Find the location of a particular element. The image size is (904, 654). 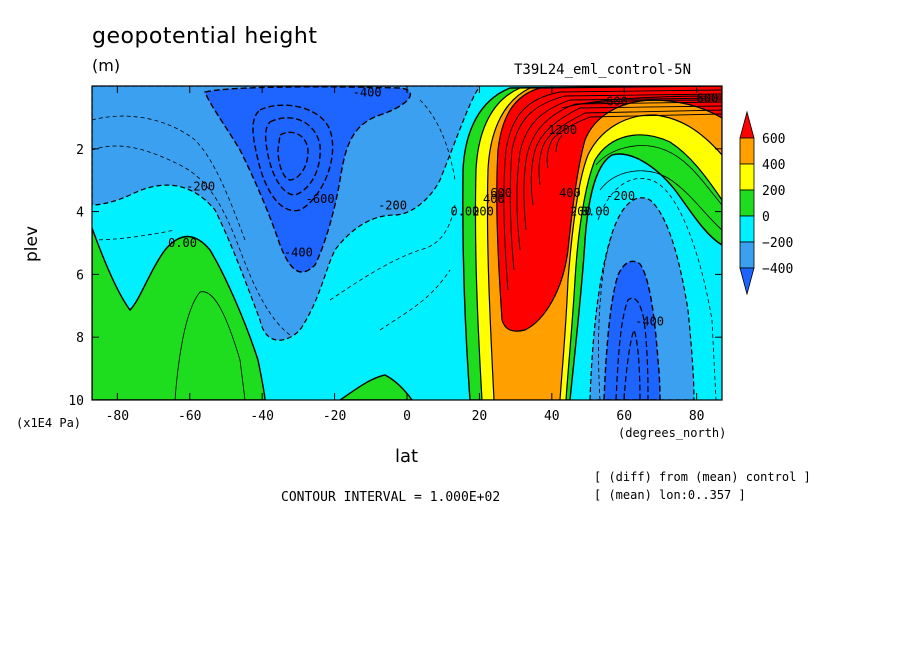

x-axis-label: lat is located at coordinates (407, 456).